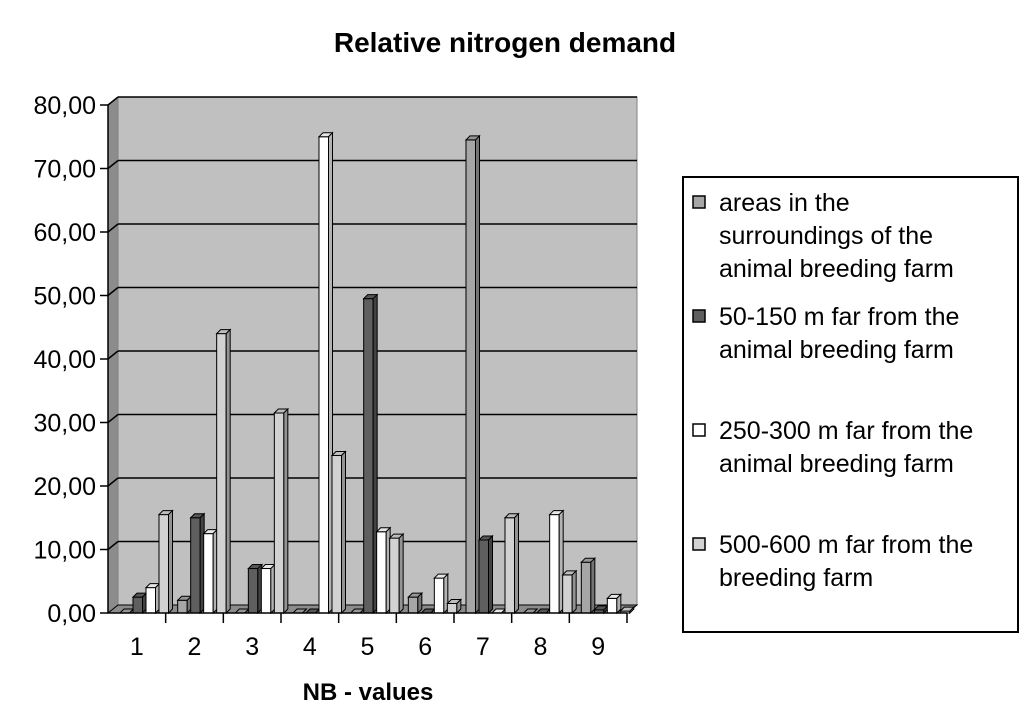 The height and width of the screenshot is (720, 1024). I want to click on chart-title: Relative nitrogen demand, so click(505, 42).